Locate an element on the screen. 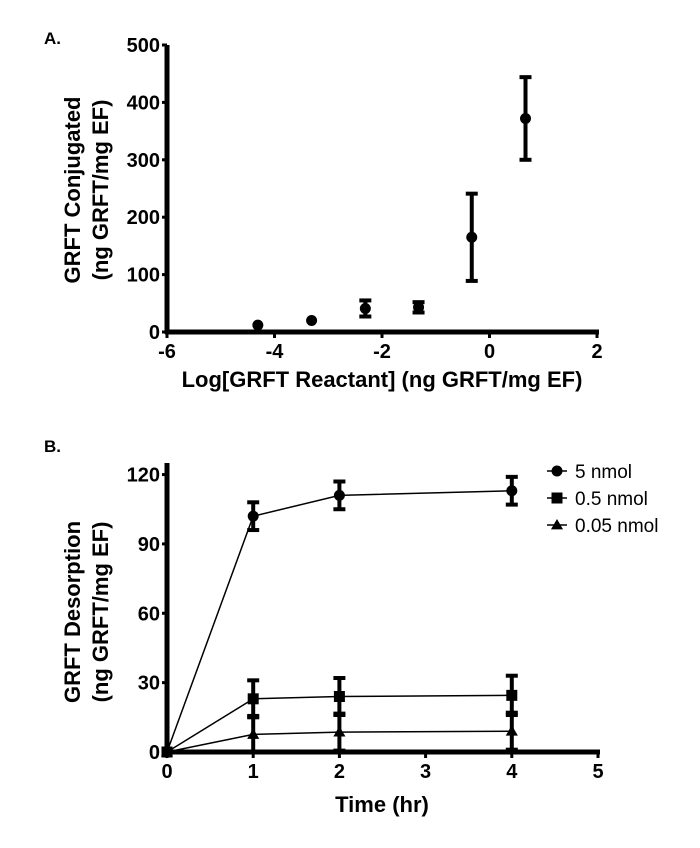 Image resolution: width=700 pixels, height=848 pixels. x-tick-label: 1 is located at coordinates (253, 772).